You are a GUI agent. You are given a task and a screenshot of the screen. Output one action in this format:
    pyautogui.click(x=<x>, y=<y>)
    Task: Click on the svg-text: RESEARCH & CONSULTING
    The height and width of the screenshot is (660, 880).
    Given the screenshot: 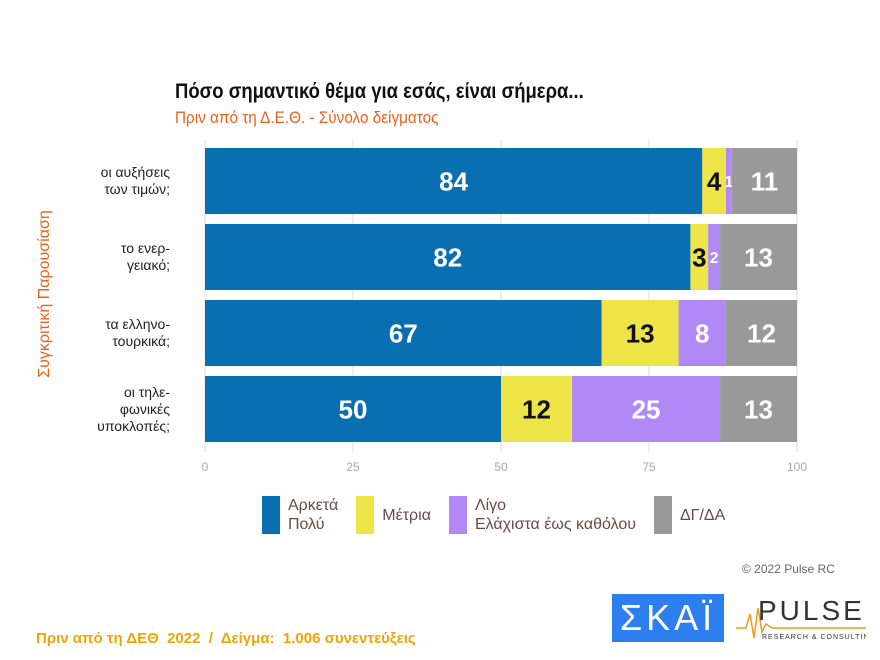 What is the action you would take?
    pyautogui.click(x=814, y=637)
    